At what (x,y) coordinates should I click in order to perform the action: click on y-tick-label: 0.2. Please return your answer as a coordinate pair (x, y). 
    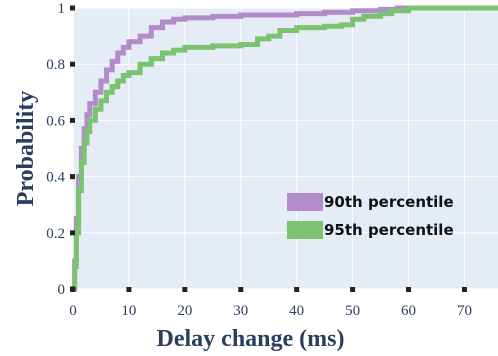
    Looking at the image, I should click on (55, 234).